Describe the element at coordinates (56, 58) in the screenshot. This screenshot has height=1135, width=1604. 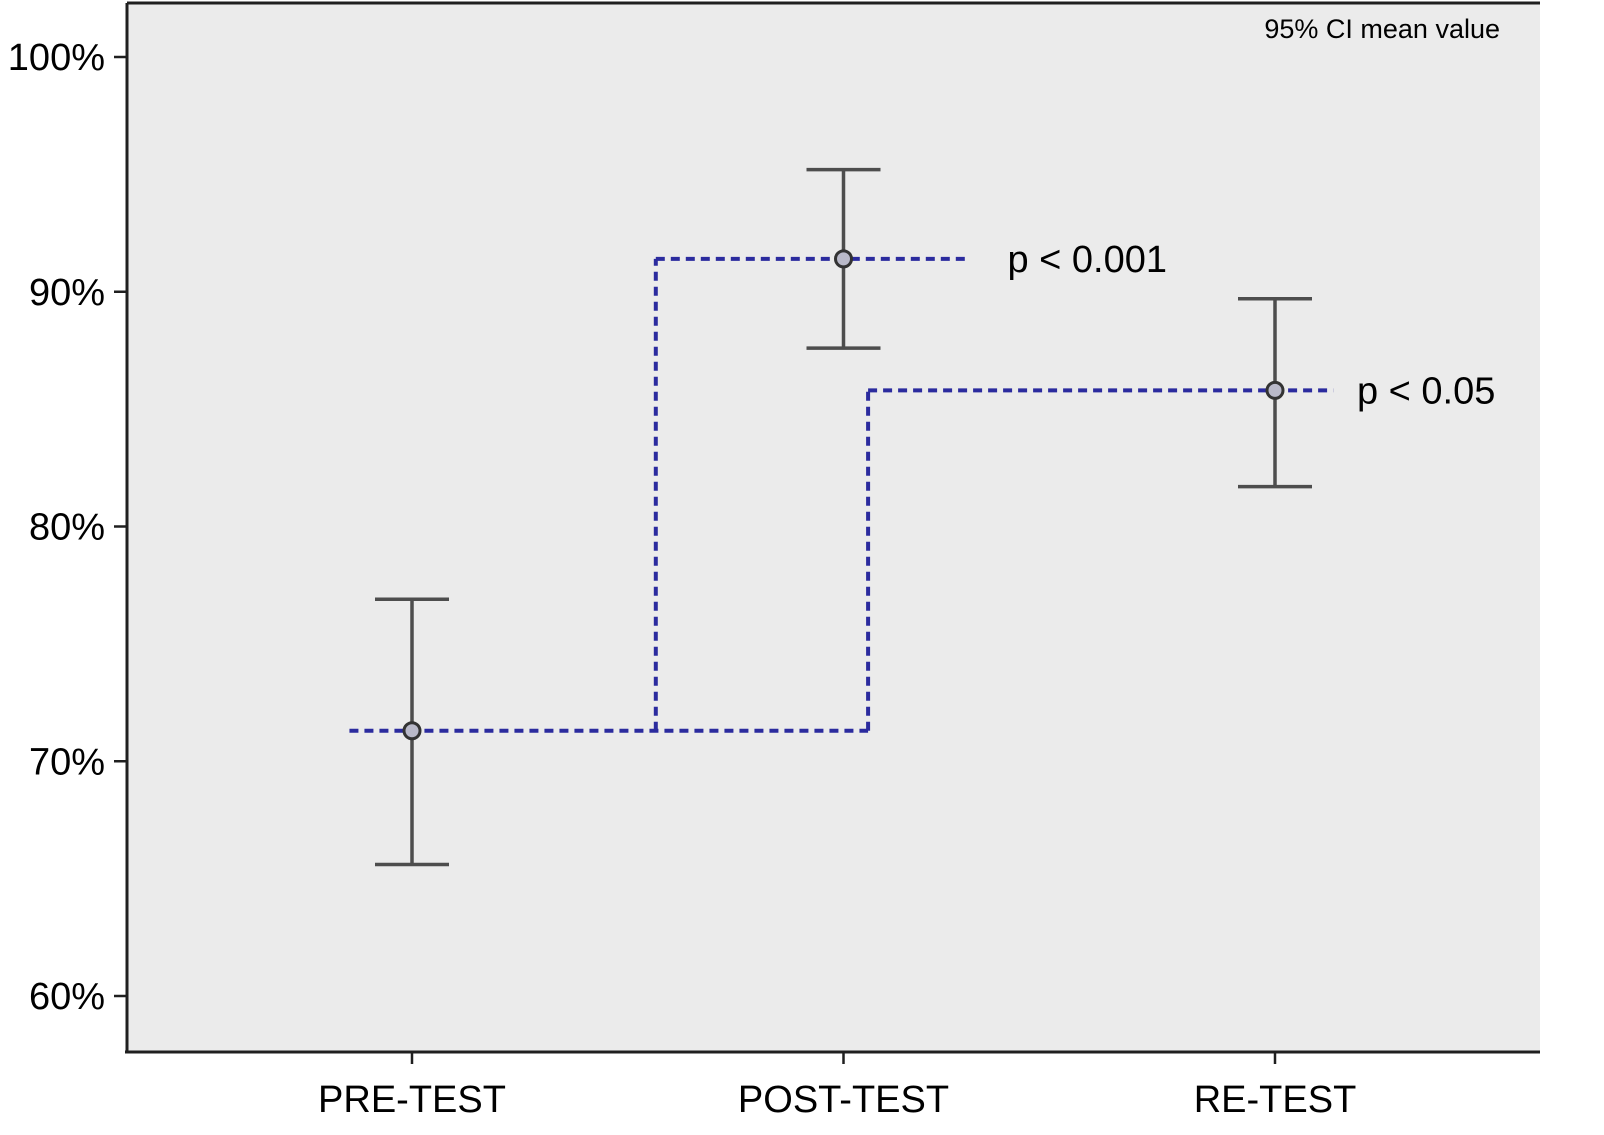
I see `y-tick-label: 100%` at that location.